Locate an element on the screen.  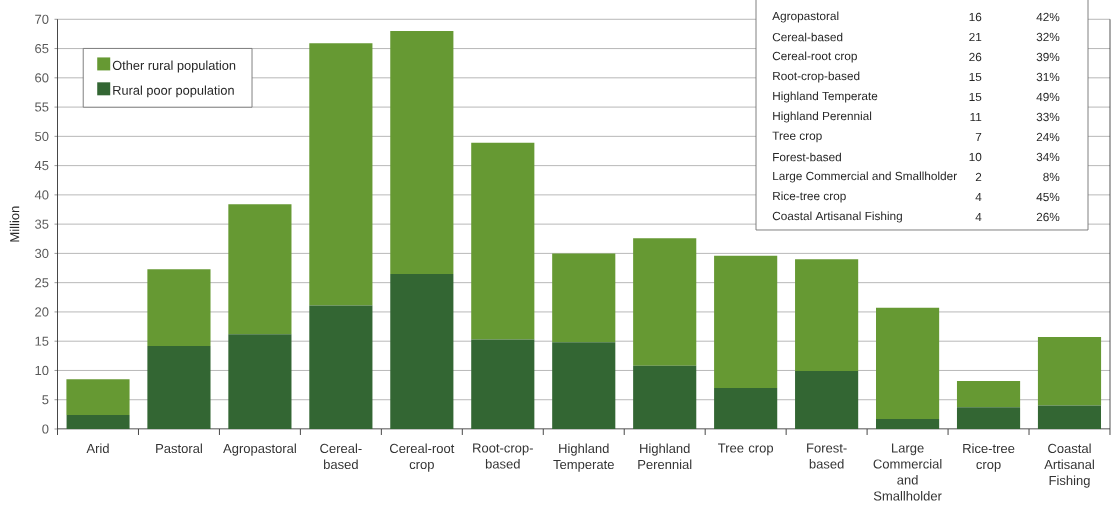
annotation: Large Commercial and Smallholder is located at coordinates (865, 177).